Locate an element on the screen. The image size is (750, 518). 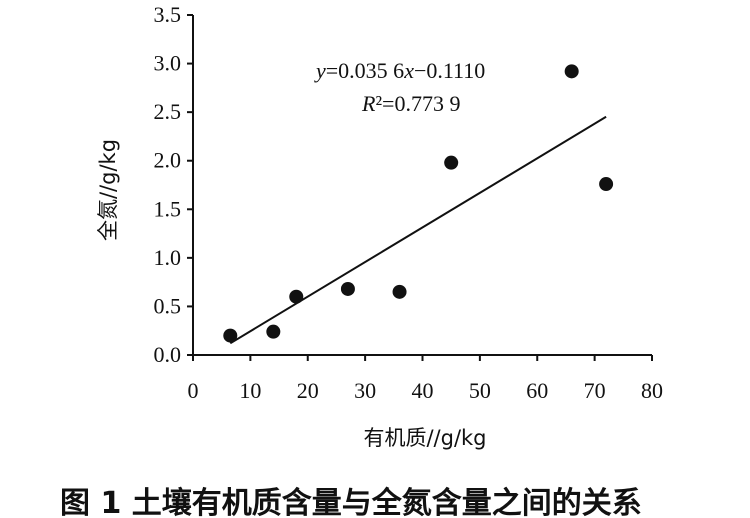
x-ticks: 0 10 20 30 40 50 60 70 80 is located at coordinates (425, 379).